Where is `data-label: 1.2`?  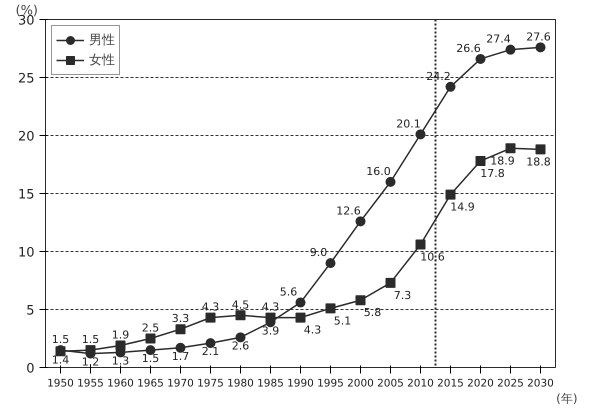 data-label: 1.2 is located at coordinates (91, 362).